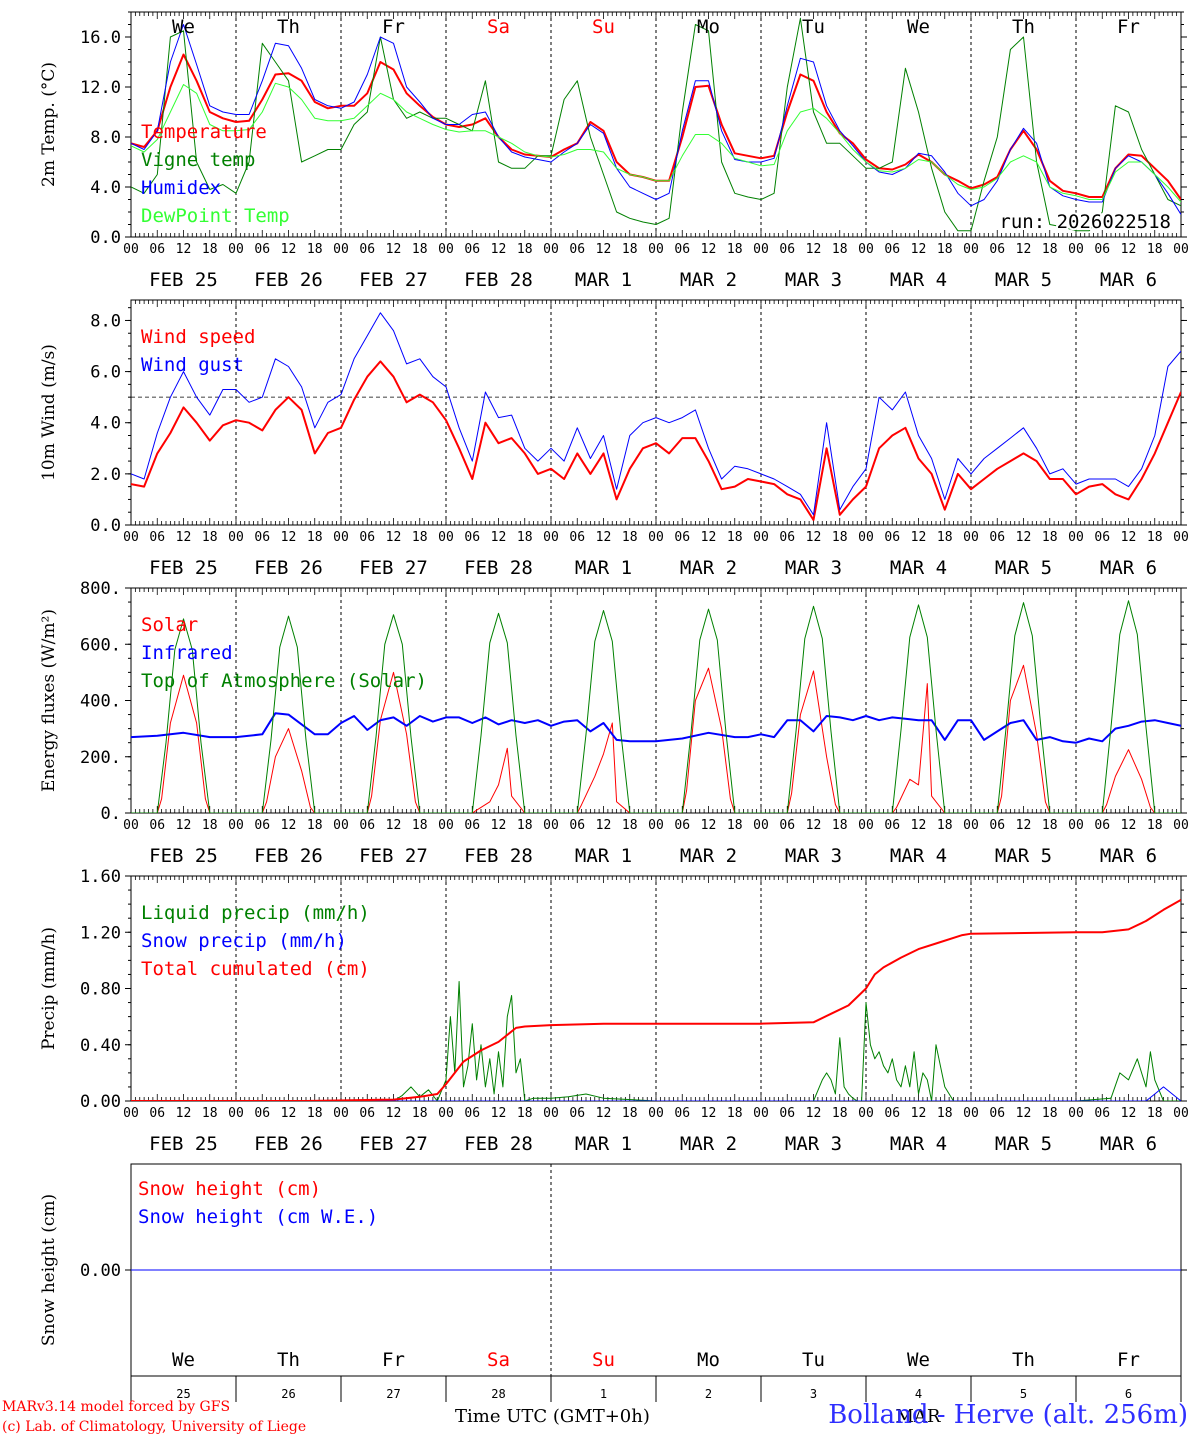 The width and height of the screenshot is (1194, 1440). Describe the element at coordinates (258, 1217) in the screenshot. I see `legend-entry: Snow height (cm W.E.)` at that location.